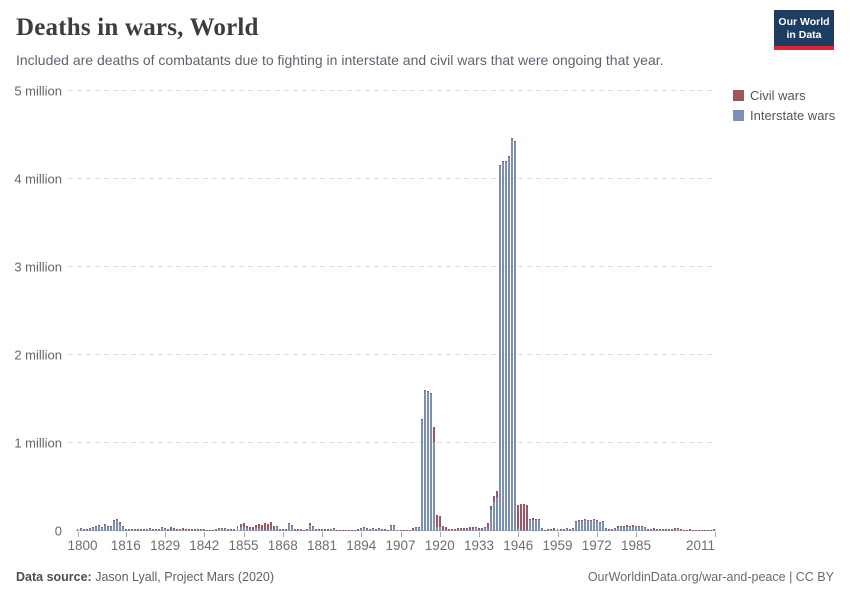 The image size is (850, 600). Describe the element at coordinates (542, 529) in the screenshot. I see `bar-civil-1954` at that location.